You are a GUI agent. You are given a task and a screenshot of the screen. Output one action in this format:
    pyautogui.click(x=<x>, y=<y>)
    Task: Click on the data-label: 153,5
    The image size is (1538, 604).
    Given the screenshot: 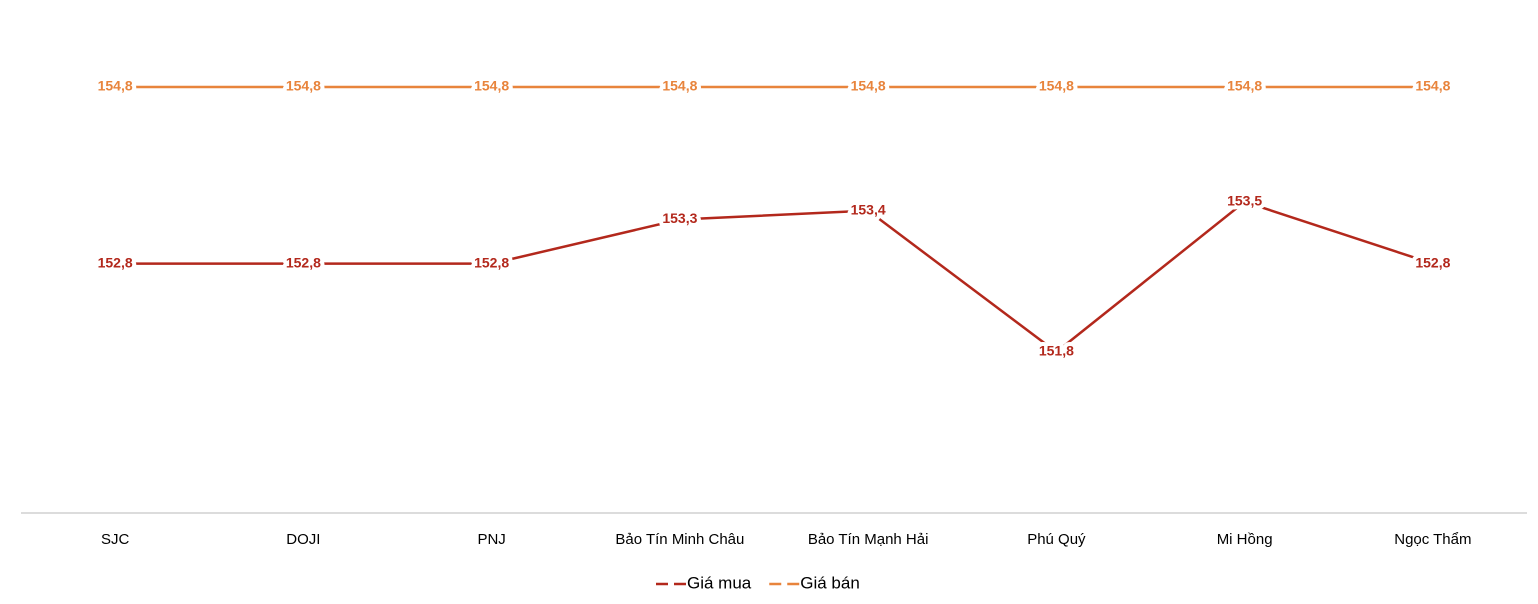 What is the action you would take?
    pyautogui.click(x=1244, y=201)
    